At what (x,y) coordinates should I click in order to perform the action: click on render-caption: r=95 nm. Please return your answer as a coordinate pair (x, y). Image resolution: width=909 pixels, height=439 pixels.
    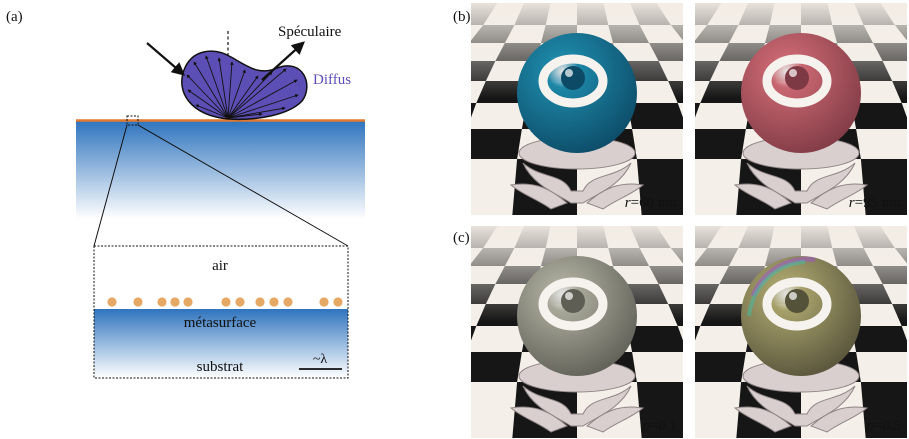
    Looking at the image, I should click on (875, 203).